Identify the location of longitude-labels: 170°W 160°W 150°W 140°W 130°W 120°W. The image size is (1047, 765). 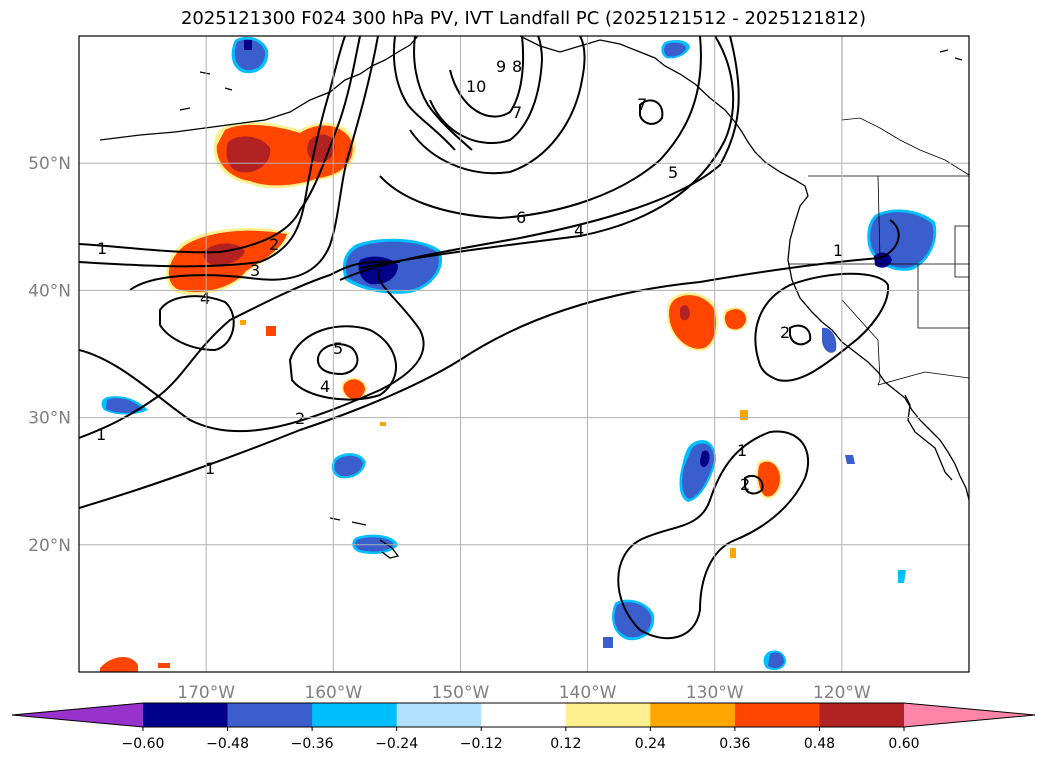
(524, 693).